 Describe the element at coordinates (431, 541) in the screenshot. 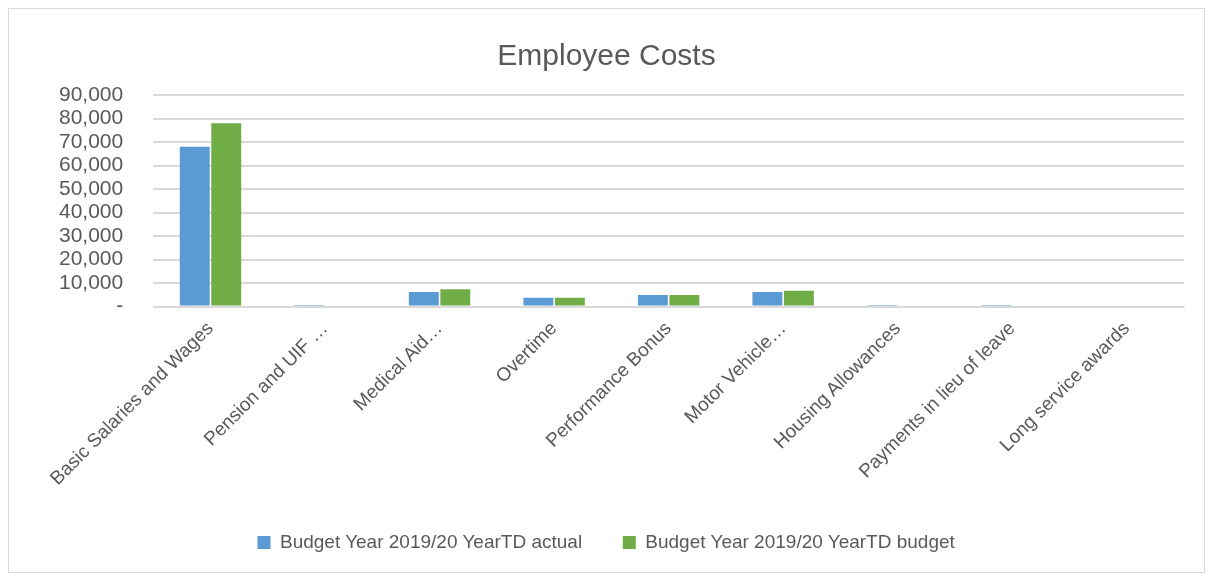

I see `legend-label: Budget Year 2019/20 YearTD actual` at that location.